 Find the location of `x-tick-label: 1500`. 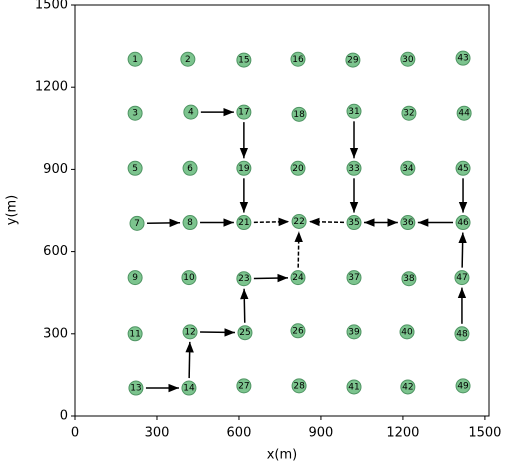

x-tick-label: 1500 is located at coordinates (484, 433).